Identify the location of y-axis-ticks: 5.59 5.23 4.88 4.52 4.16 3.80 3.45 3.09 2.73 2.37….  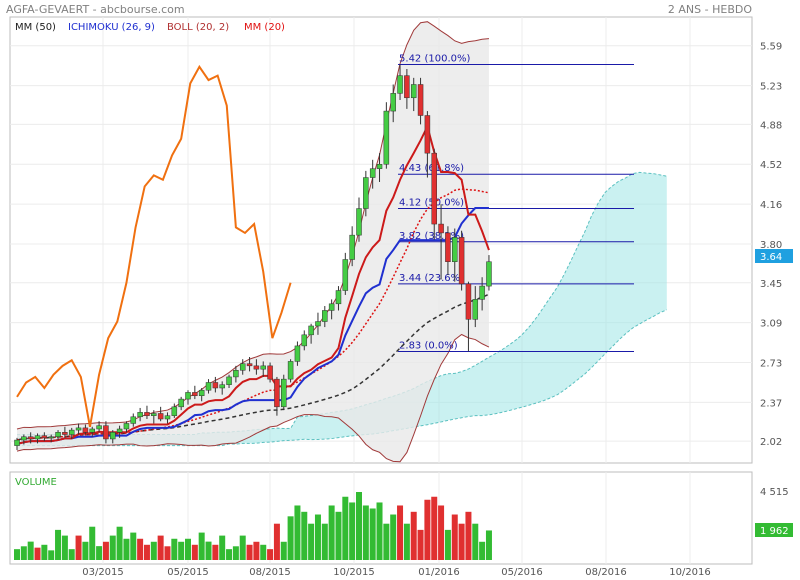
(771, 245).